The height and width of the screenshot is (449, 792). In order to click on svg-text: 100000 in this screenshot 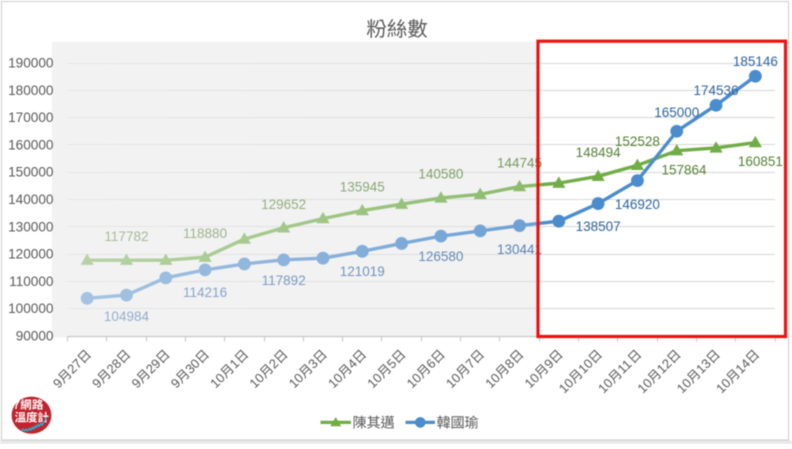, I will do `click(31, 308)`.